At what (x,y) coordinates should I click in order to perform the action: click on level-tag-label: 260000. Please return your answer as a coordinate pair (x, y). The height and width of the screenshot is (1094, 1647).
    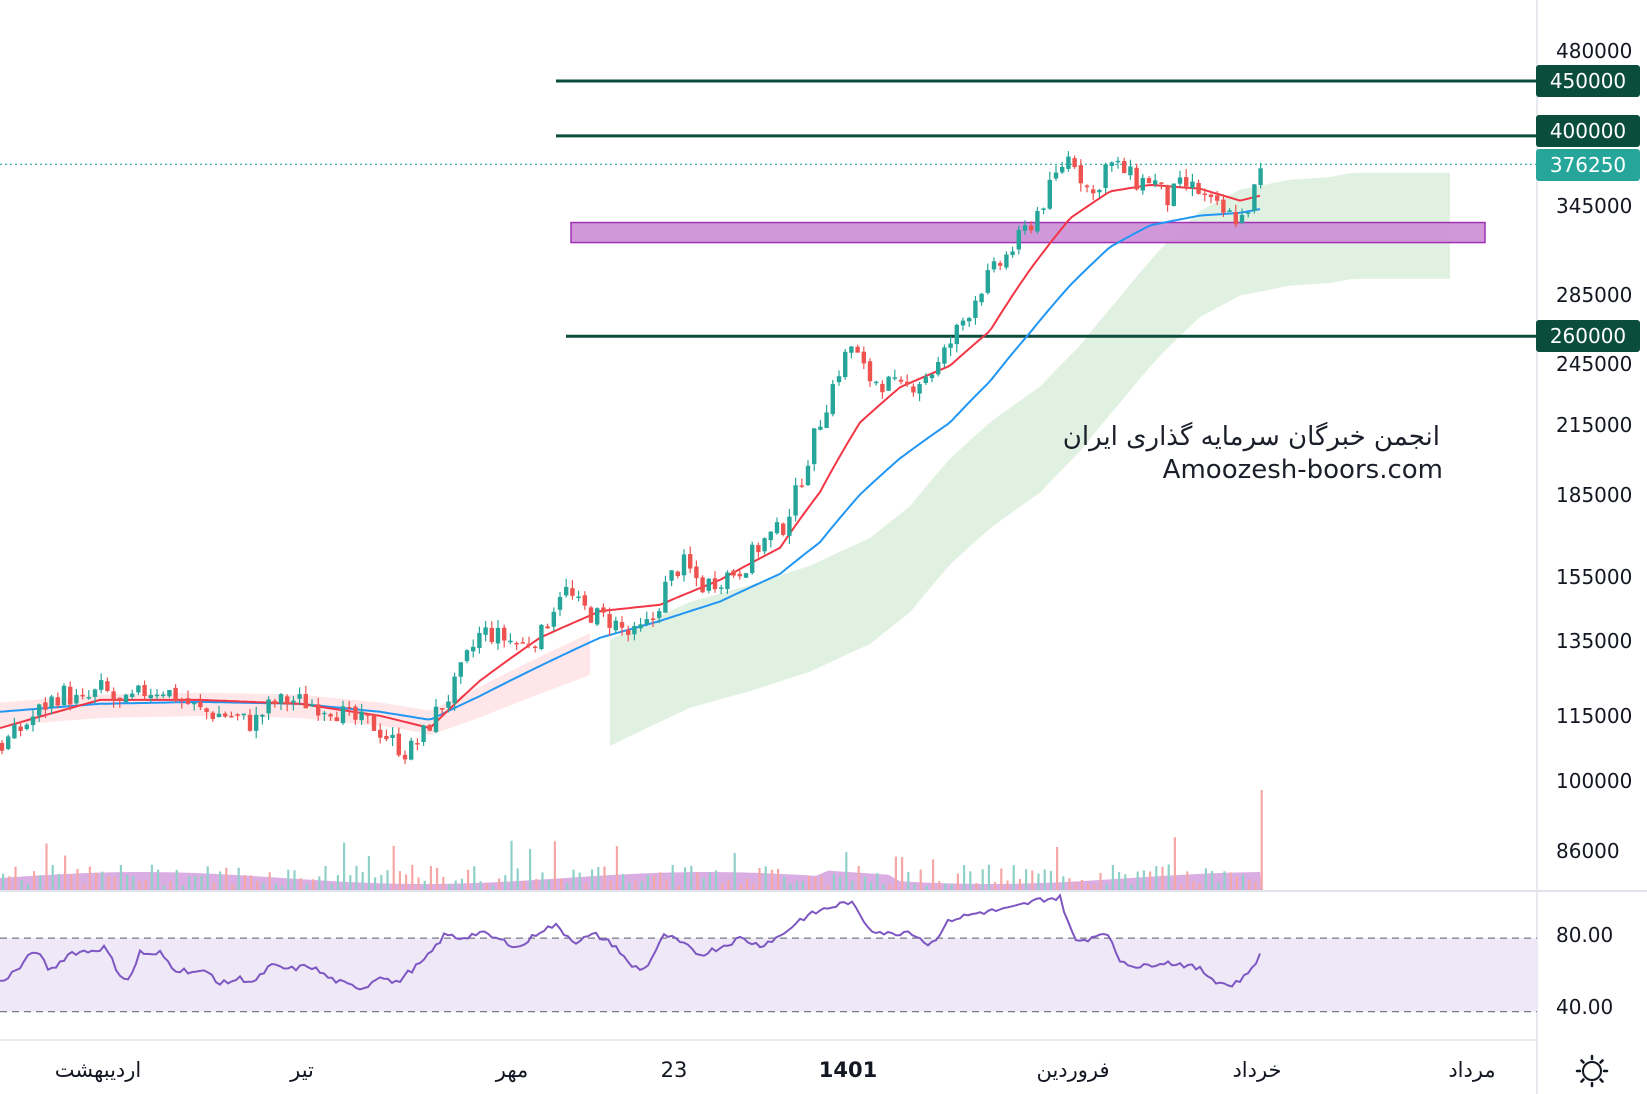
    Looking at the image, I should click on (1588, 336).